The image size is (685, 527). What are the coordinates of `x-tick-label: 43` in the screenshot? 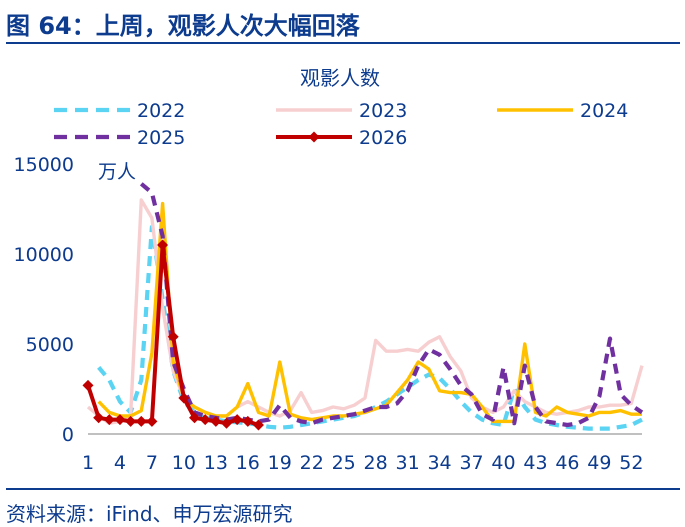 It's located at (535, 463).